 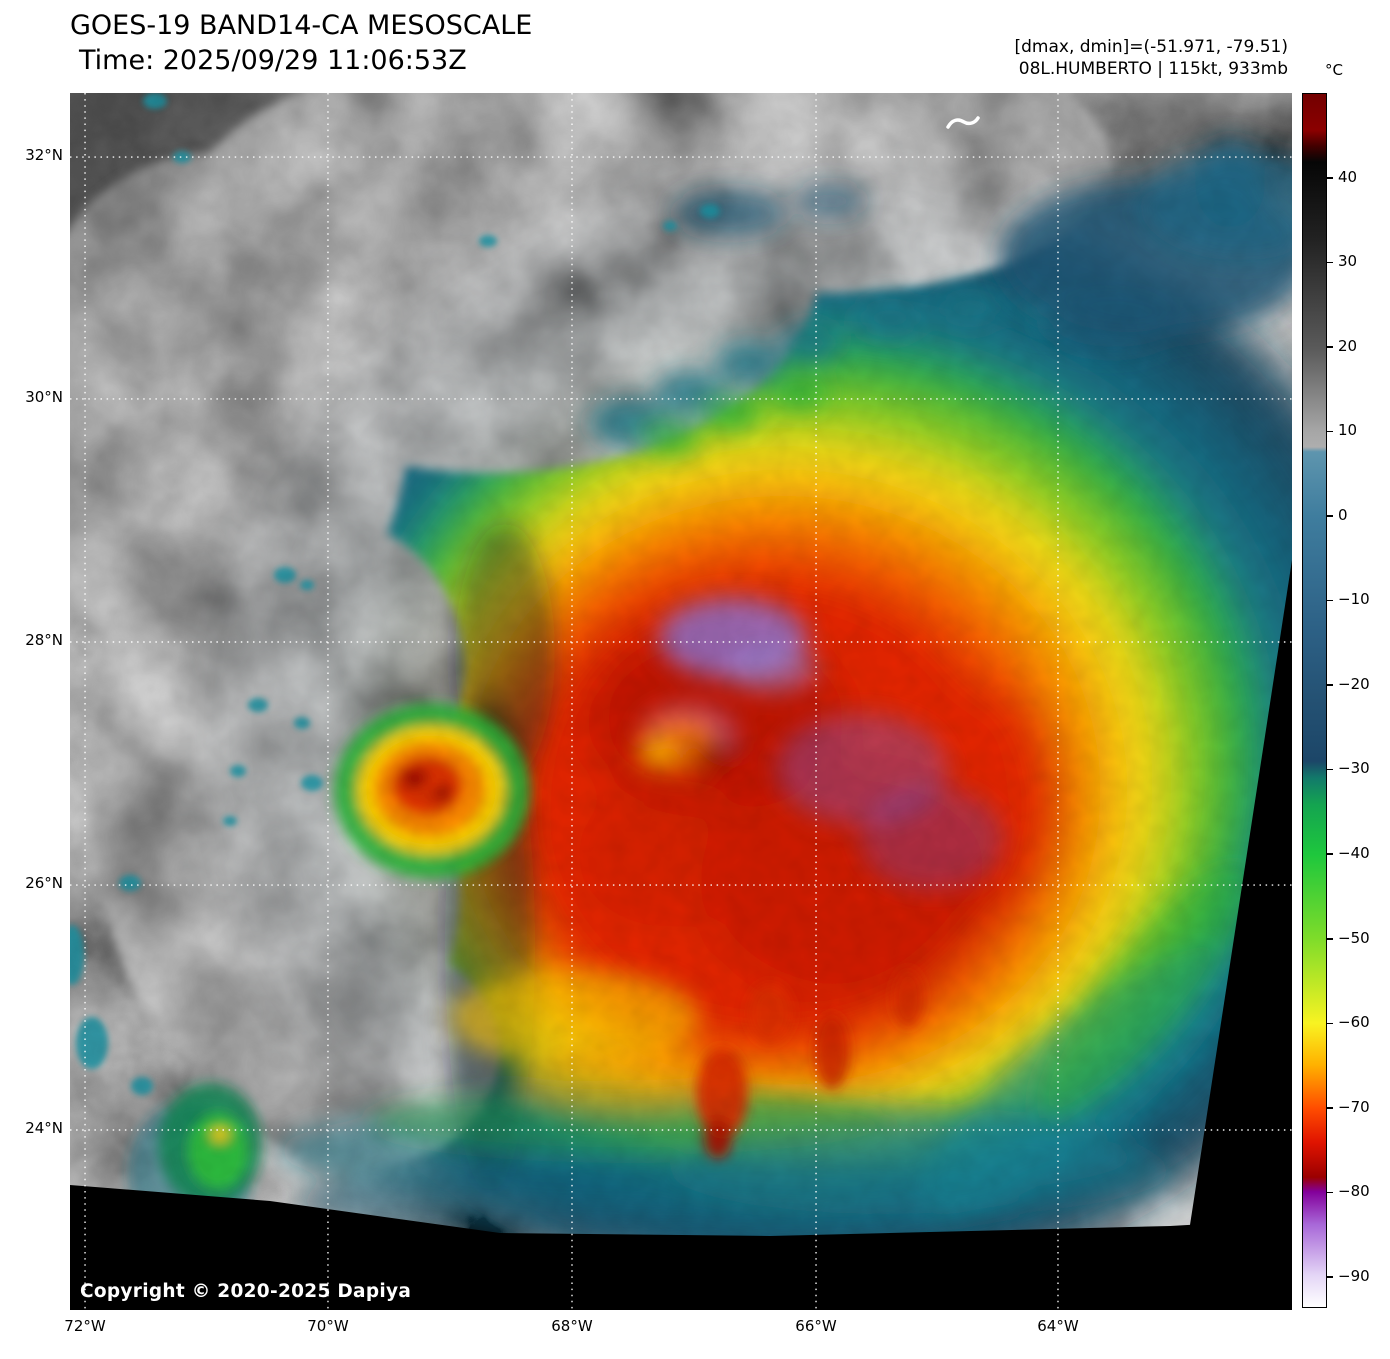 I want to click on lon-tick-label: 64°W, so click(x=1058, y=1326).